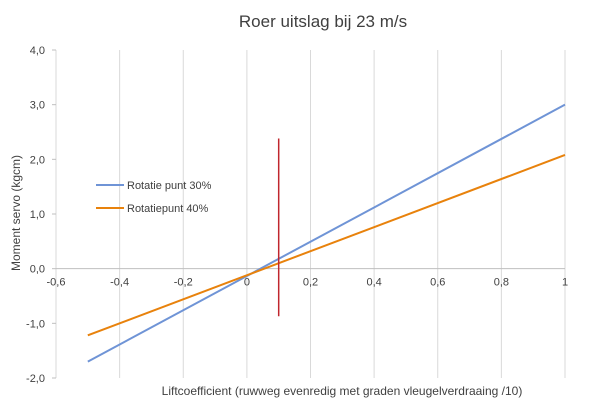 This screenshot has width=594, height=413. I want to click on x-tick-label: 0,8, so click(501, 283).